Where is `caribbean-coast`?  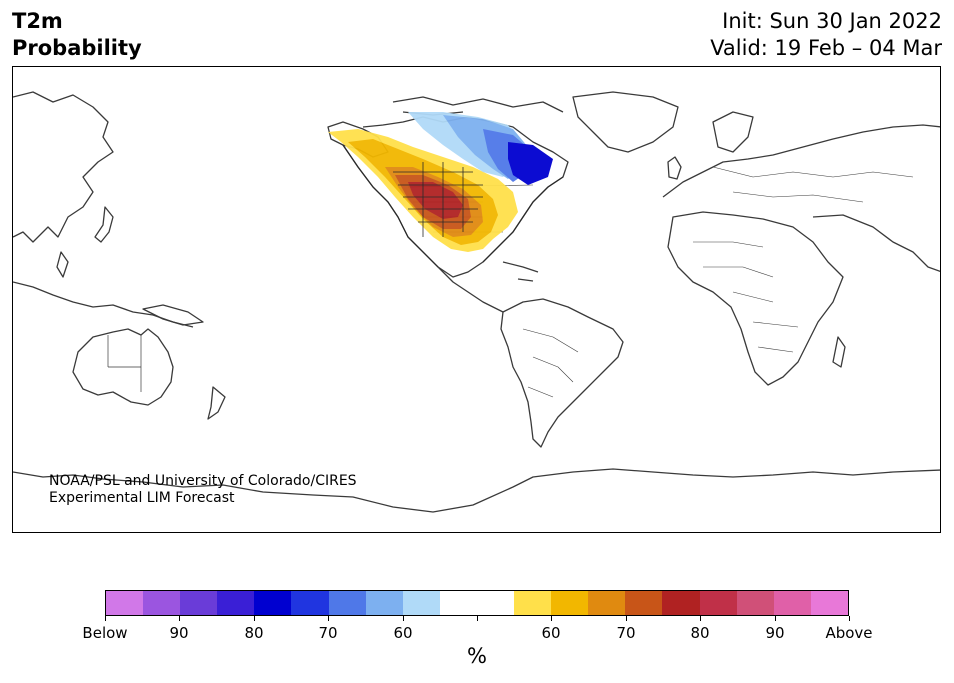 caribbean-coast is located at coordinates (520, 271).